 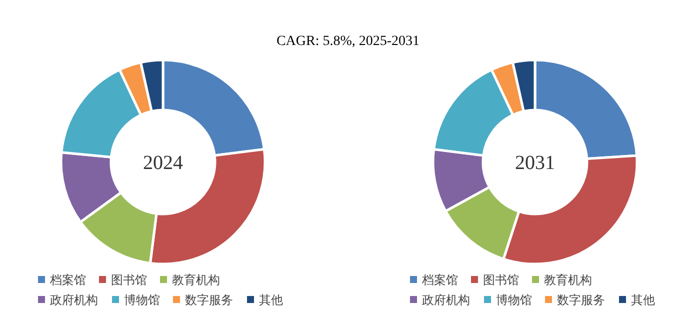 What do you see at coordinates (535, 163) in the screenshot?
I see `text: 2031` at bounding box center [535, 163].